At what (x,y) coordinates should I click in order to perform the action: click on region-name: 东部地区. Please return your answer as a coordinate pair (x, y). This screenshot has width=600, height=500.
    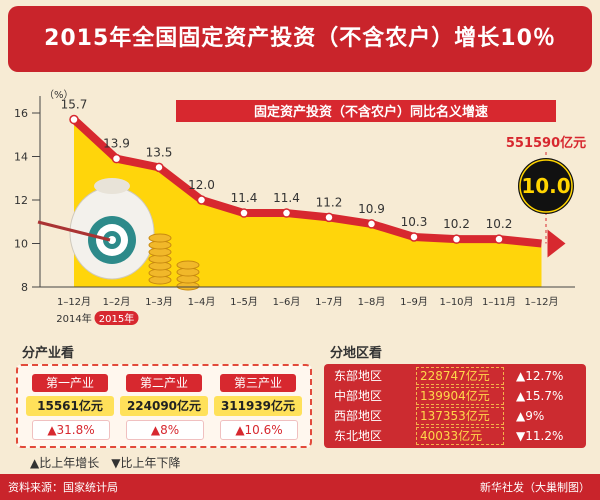
    Looking at the image, I should click on (358, 376).